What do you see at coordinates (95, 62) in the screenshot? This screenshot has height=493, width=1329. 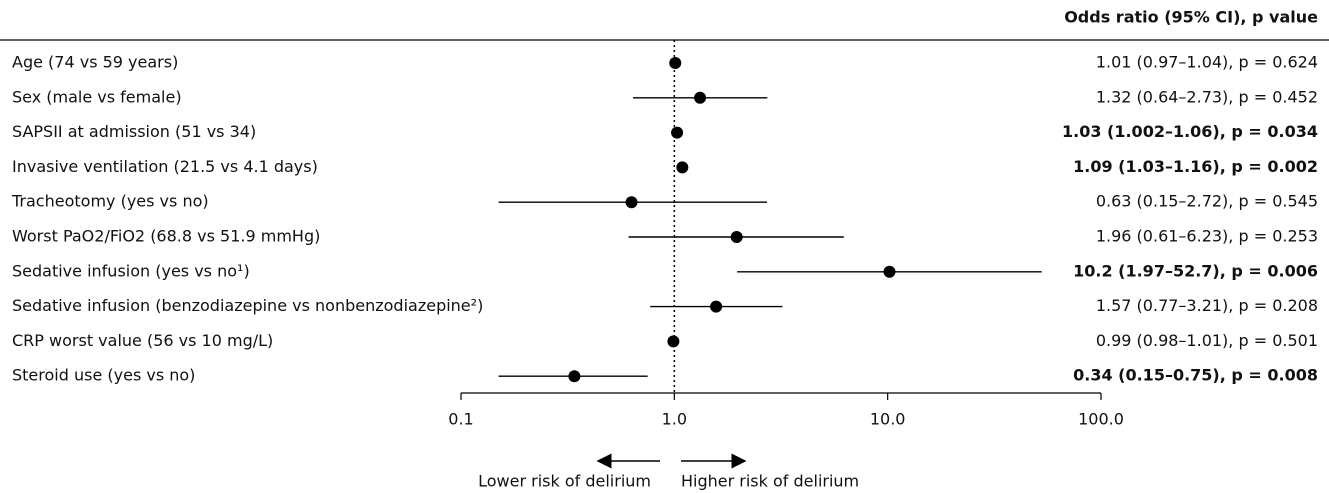 I see `row-label: Age (74 vs 59 years)` at bounding box center [95, 62].